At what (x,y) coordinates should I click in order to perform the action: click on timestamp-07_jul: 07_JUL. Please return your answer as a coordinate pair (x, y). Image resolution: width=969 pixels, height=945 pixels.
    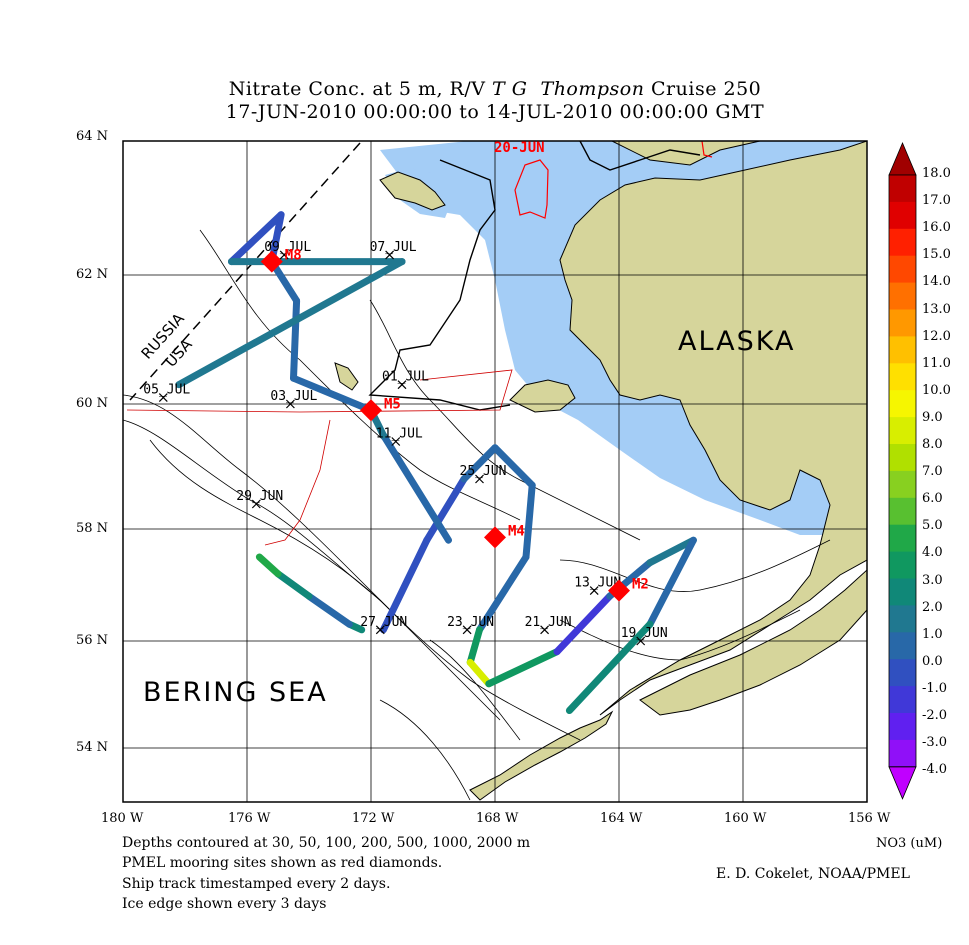
    Looking at the image, I should click on (393, 250).